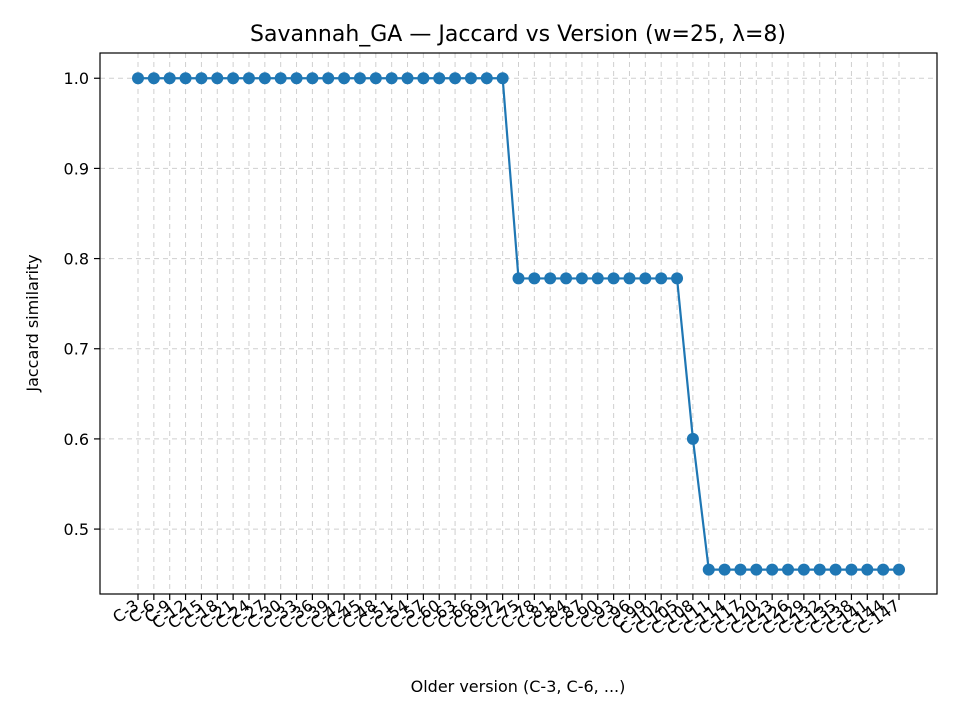 This screenshot has height=720, width=960. I want to click on y-tick-label: 1.0, so click(76, 78).